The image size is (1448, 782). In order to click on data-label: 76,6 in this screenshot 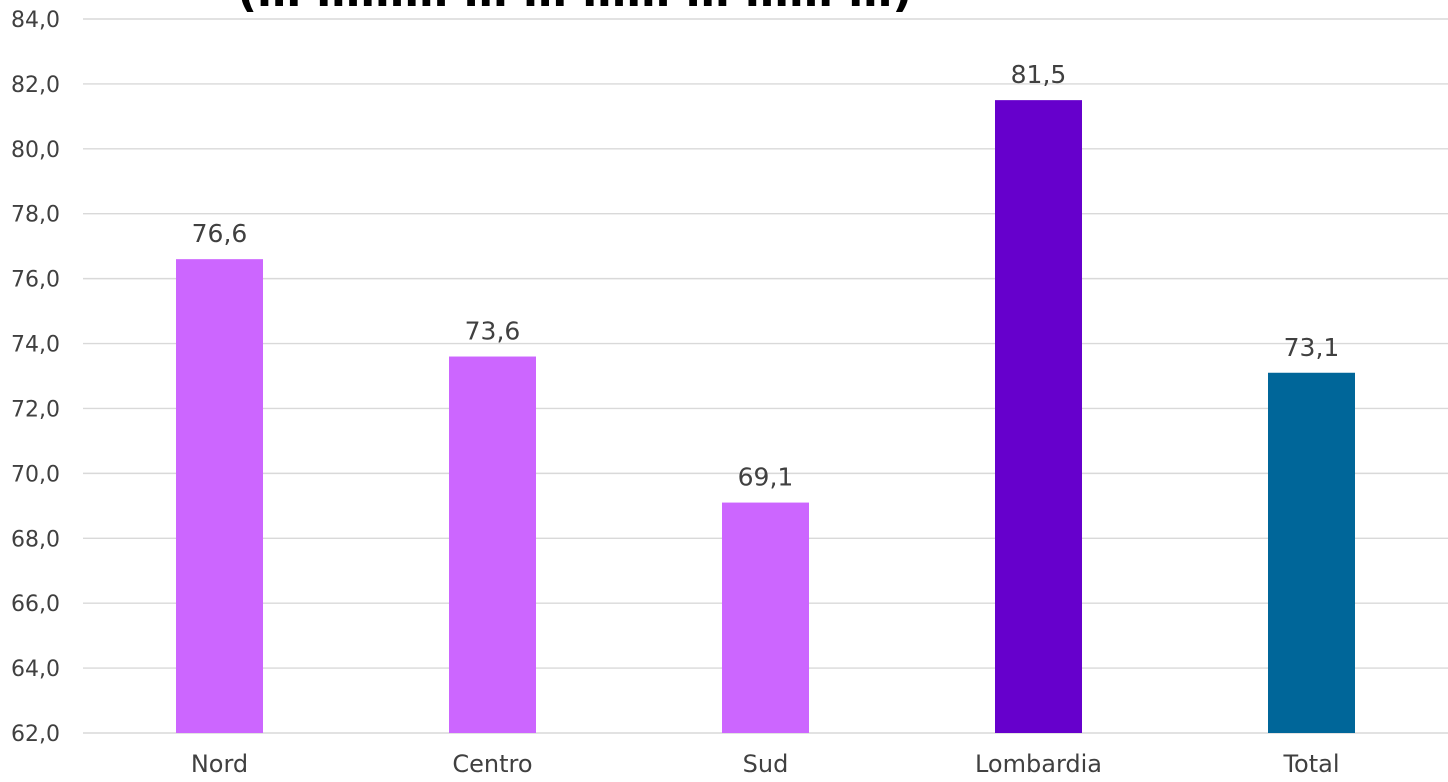, I will do `click(220, 233)`.